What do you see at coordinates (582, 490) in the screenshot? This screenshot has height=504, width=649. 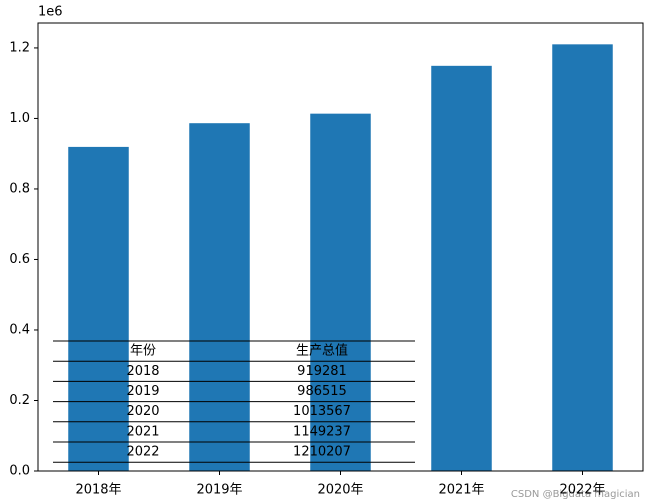 I see `x-tick-label: 2022年` at bounding box center [582, 490].